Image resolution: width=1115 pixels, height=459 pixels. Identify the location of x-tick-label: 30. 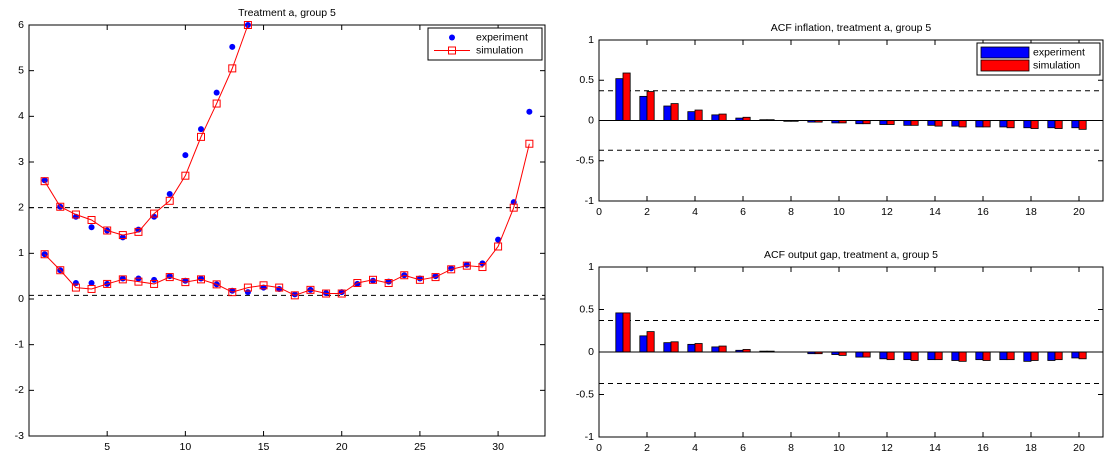
(498, 447).